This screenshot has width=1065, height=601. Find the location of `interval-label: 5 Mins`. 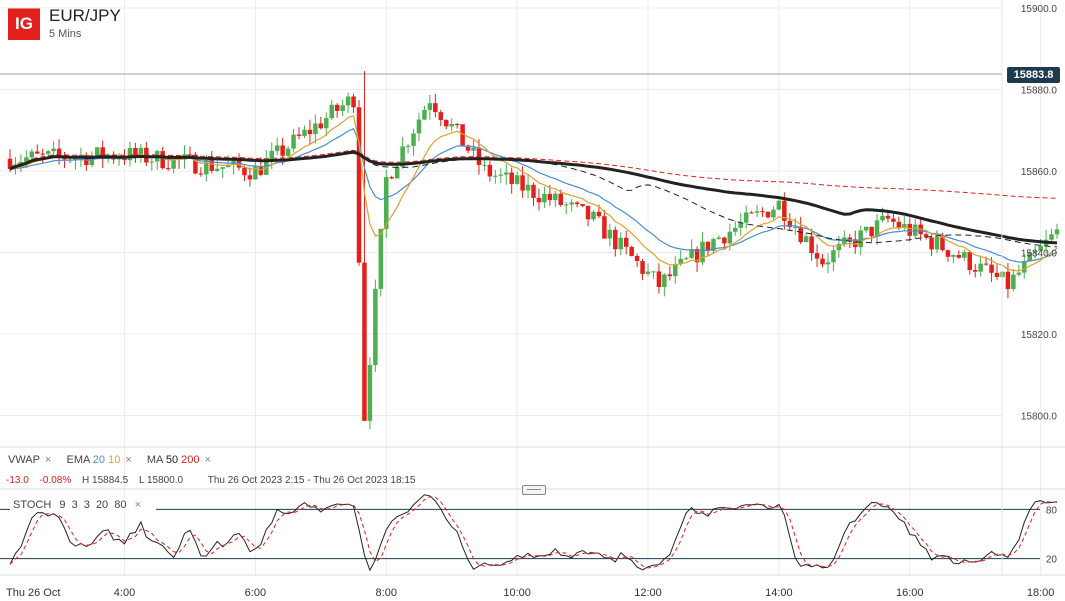

interval-label: 5 Mins is located at coordinates (65, 34).